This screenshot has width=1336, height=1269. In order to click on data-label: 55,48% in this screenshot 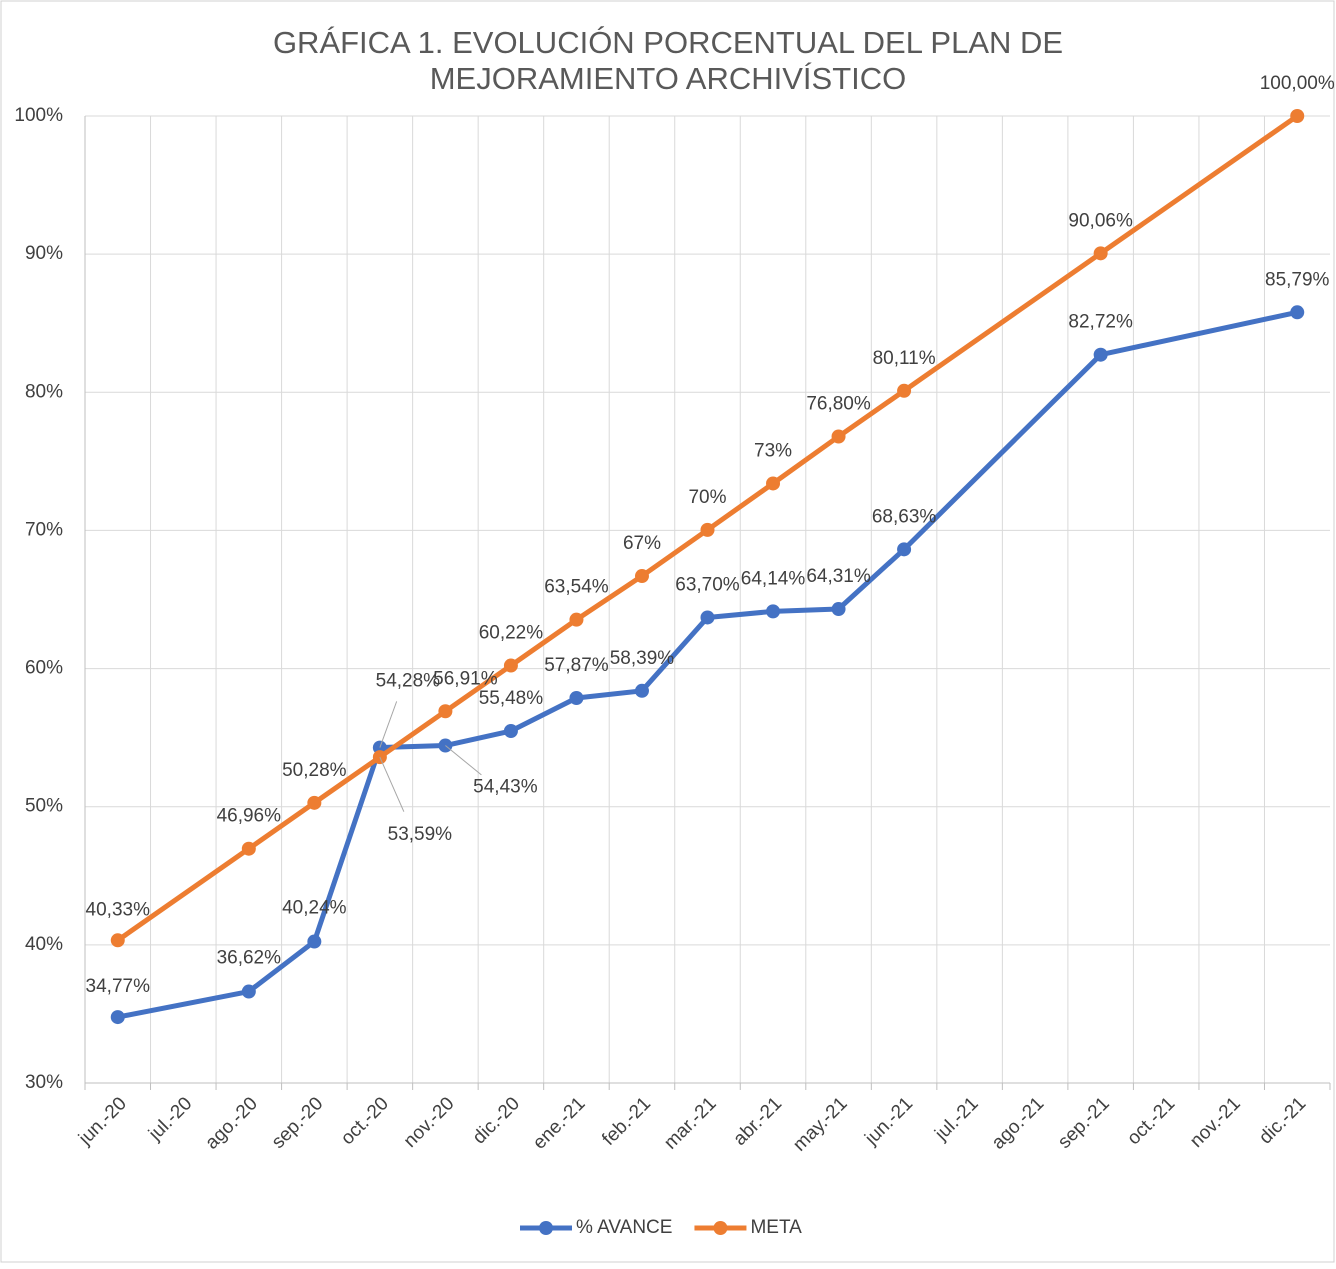, I will do `click(511, 698)`.